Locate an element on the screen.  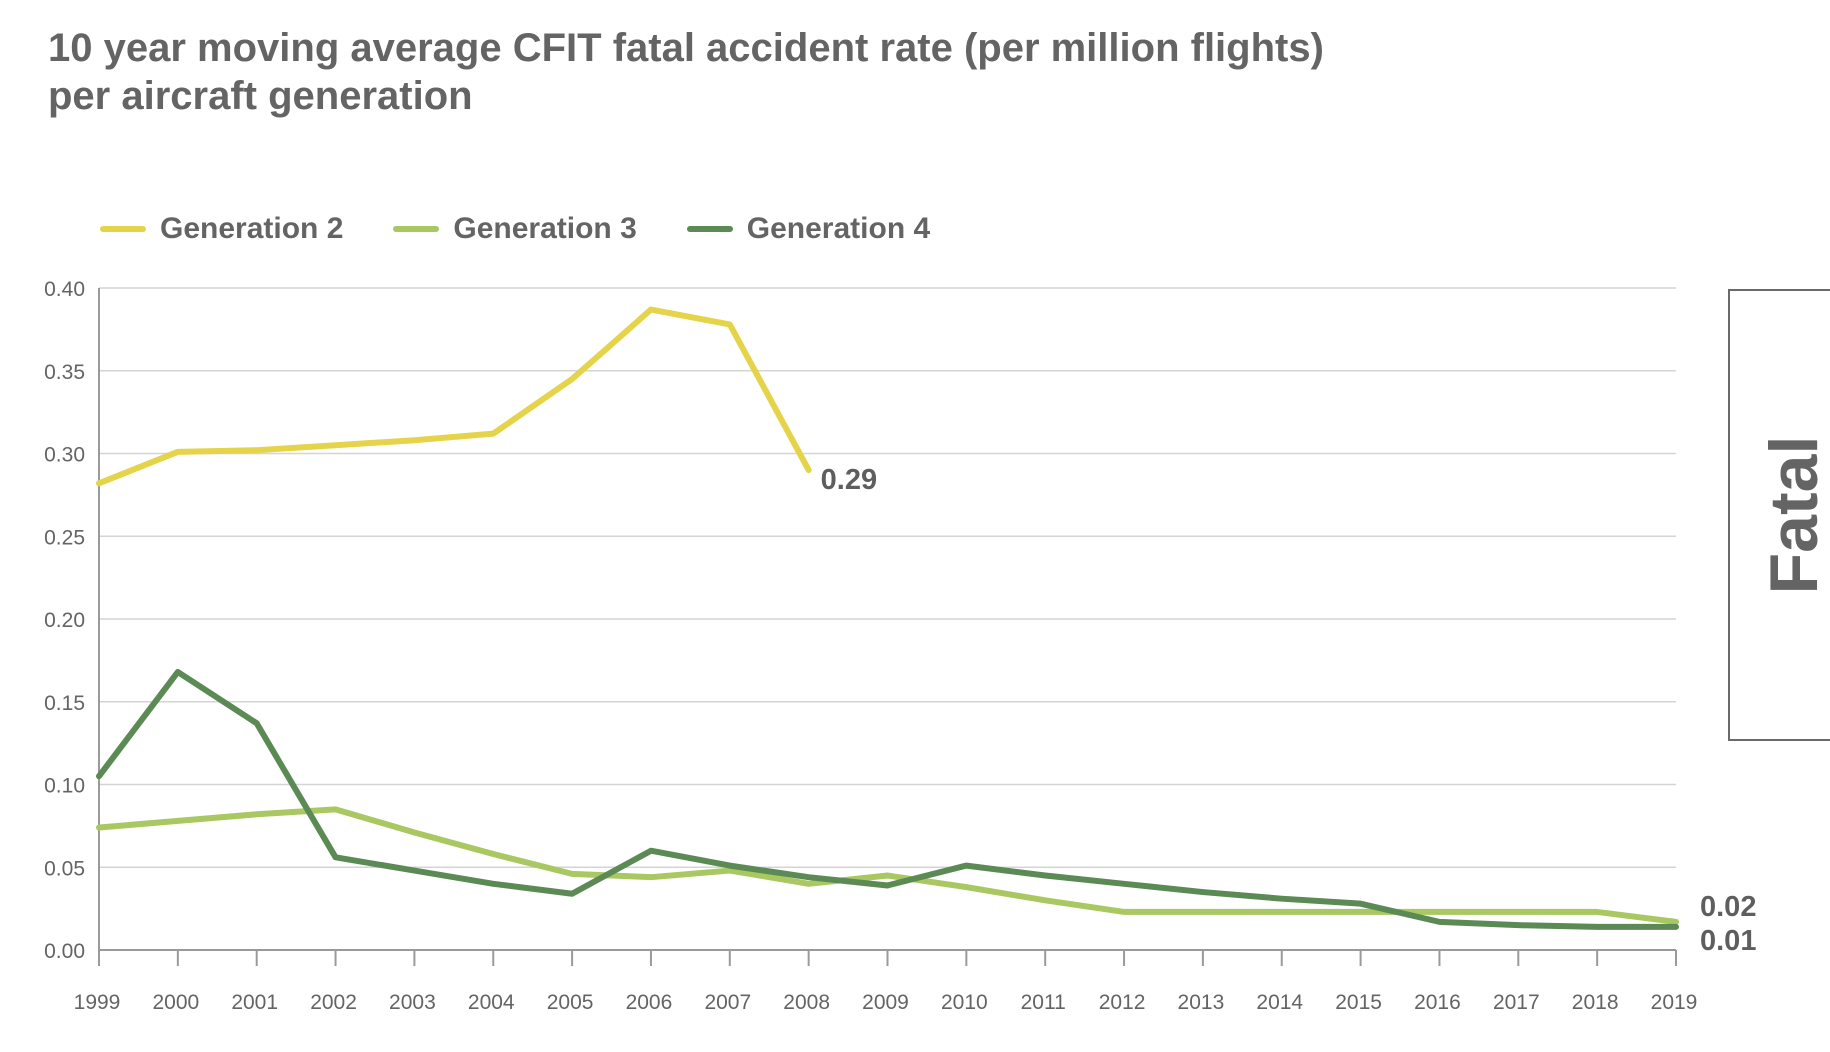
x-tick-label: 2016 is located at coordinates (1437, 1002).